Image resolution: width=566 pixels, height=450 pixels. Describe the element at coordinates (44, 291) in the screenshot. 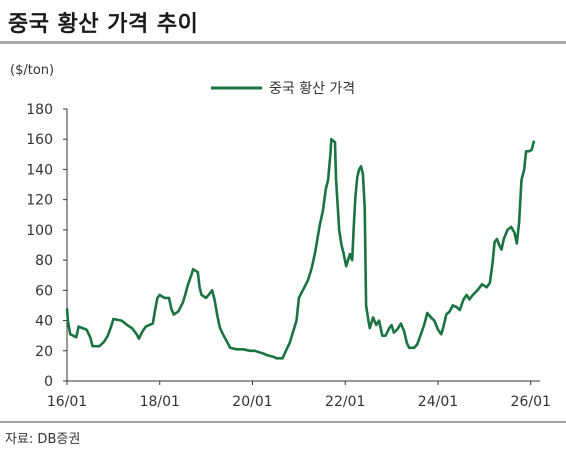

I see `y-tick-label: 60` at that location.